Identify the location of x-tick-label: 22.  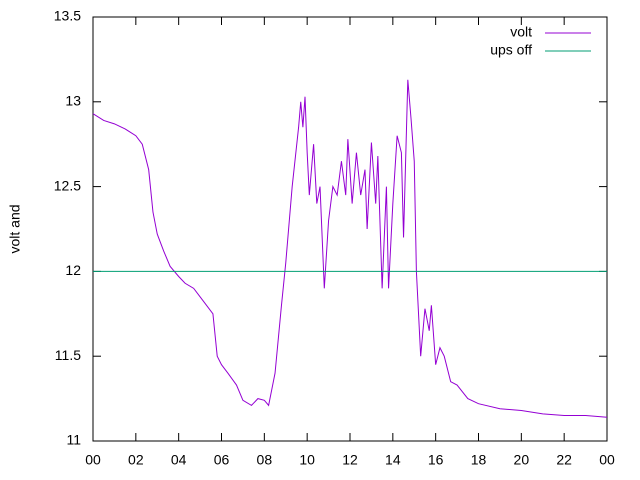
(564, 460).